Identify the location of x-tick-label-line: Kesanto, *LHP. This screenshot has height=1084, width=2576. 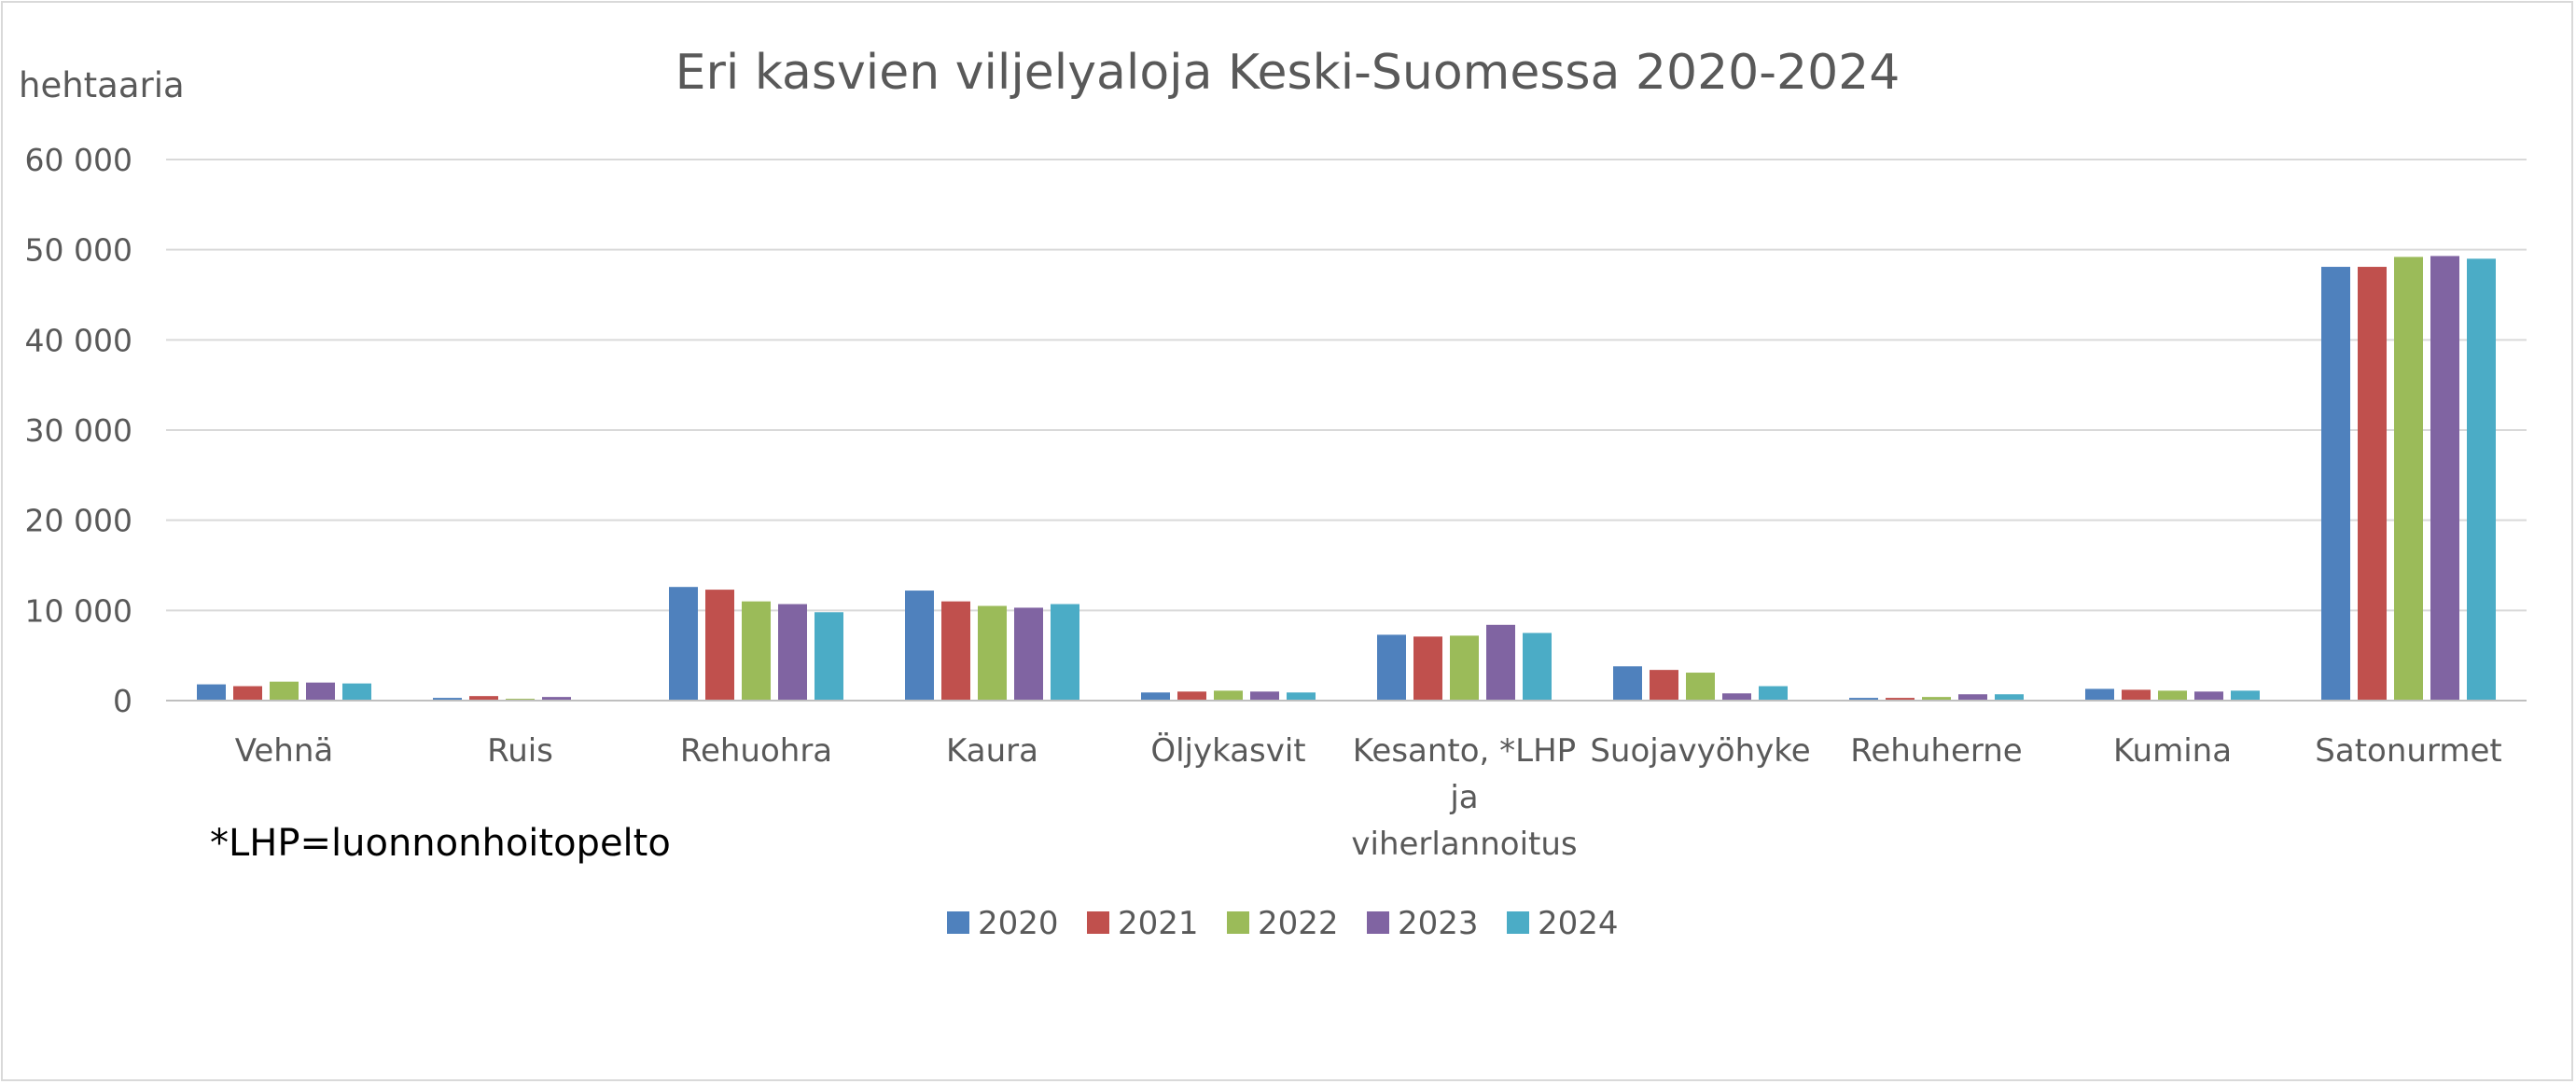
(1464, 751).